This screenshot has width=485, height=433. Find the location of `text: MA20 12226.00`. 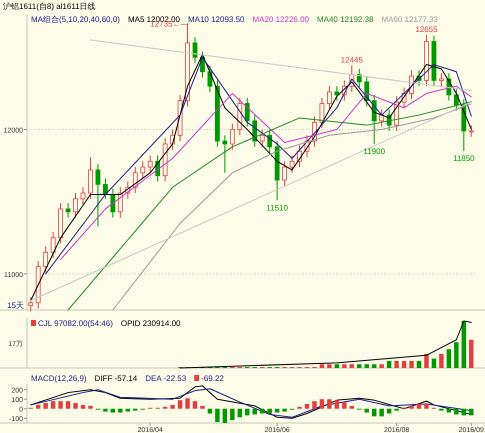

text: MA20 12226.00 is located at coordinates (281, 19).